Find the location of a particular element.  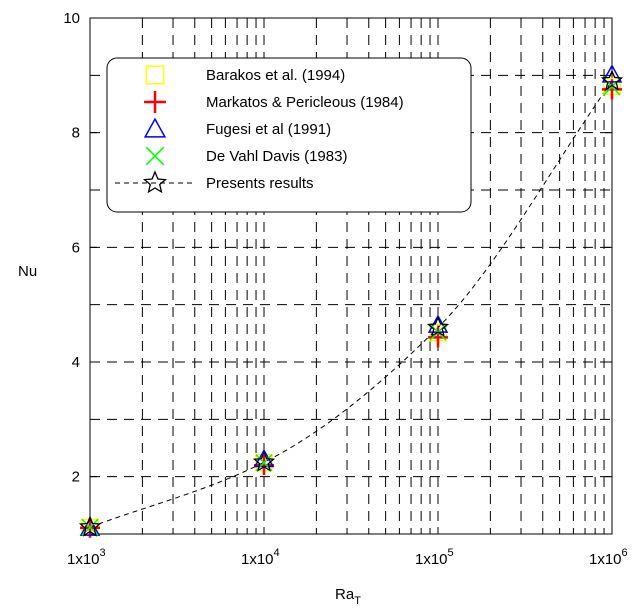

y-tick-label: 8 is located at coordinates (76, 133).